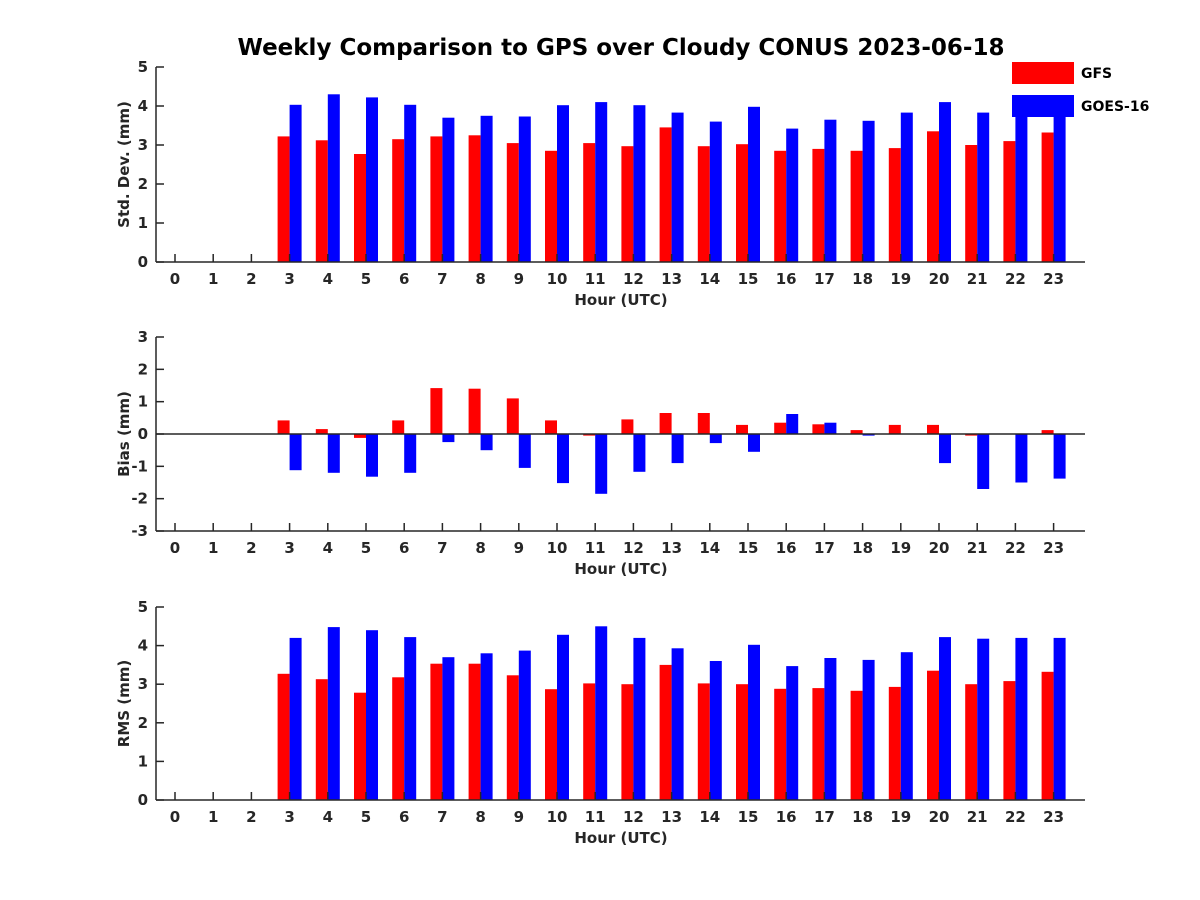 The height and width of the screenshot is (900, 1200). I want to click on y-axis-label: Std. Dev. (mm), so click(124, 164).